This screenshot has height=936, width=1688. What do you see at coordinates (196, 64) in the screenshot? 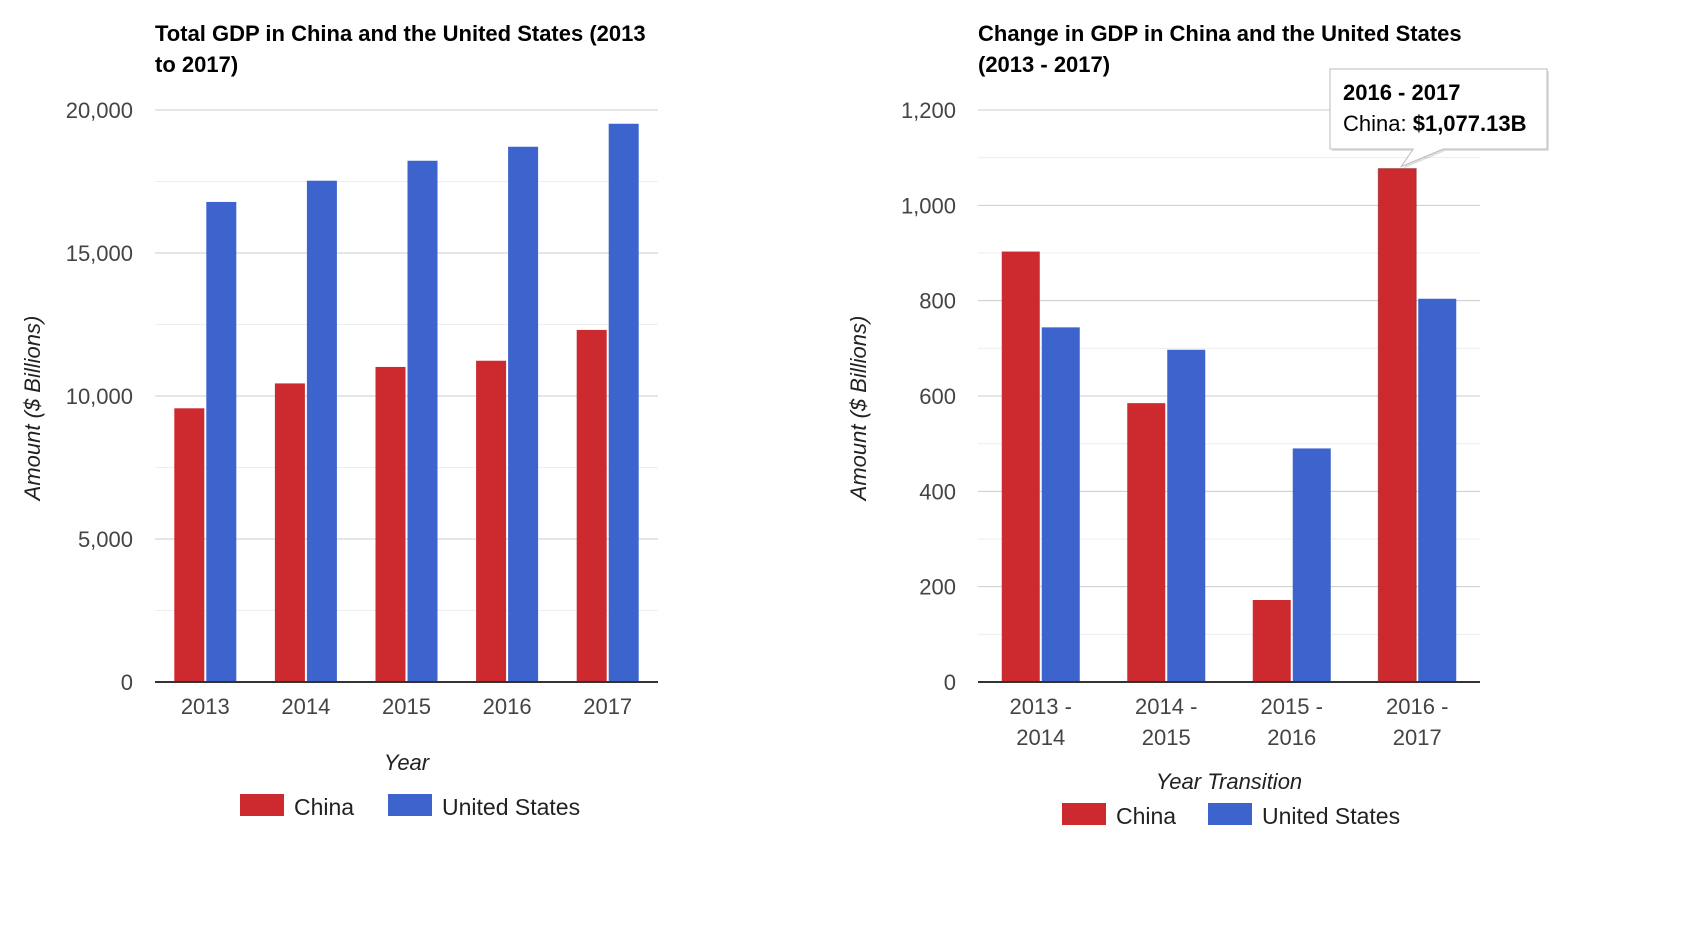
I see `chart-title: to 2017)` at bounding box center [196, 64].